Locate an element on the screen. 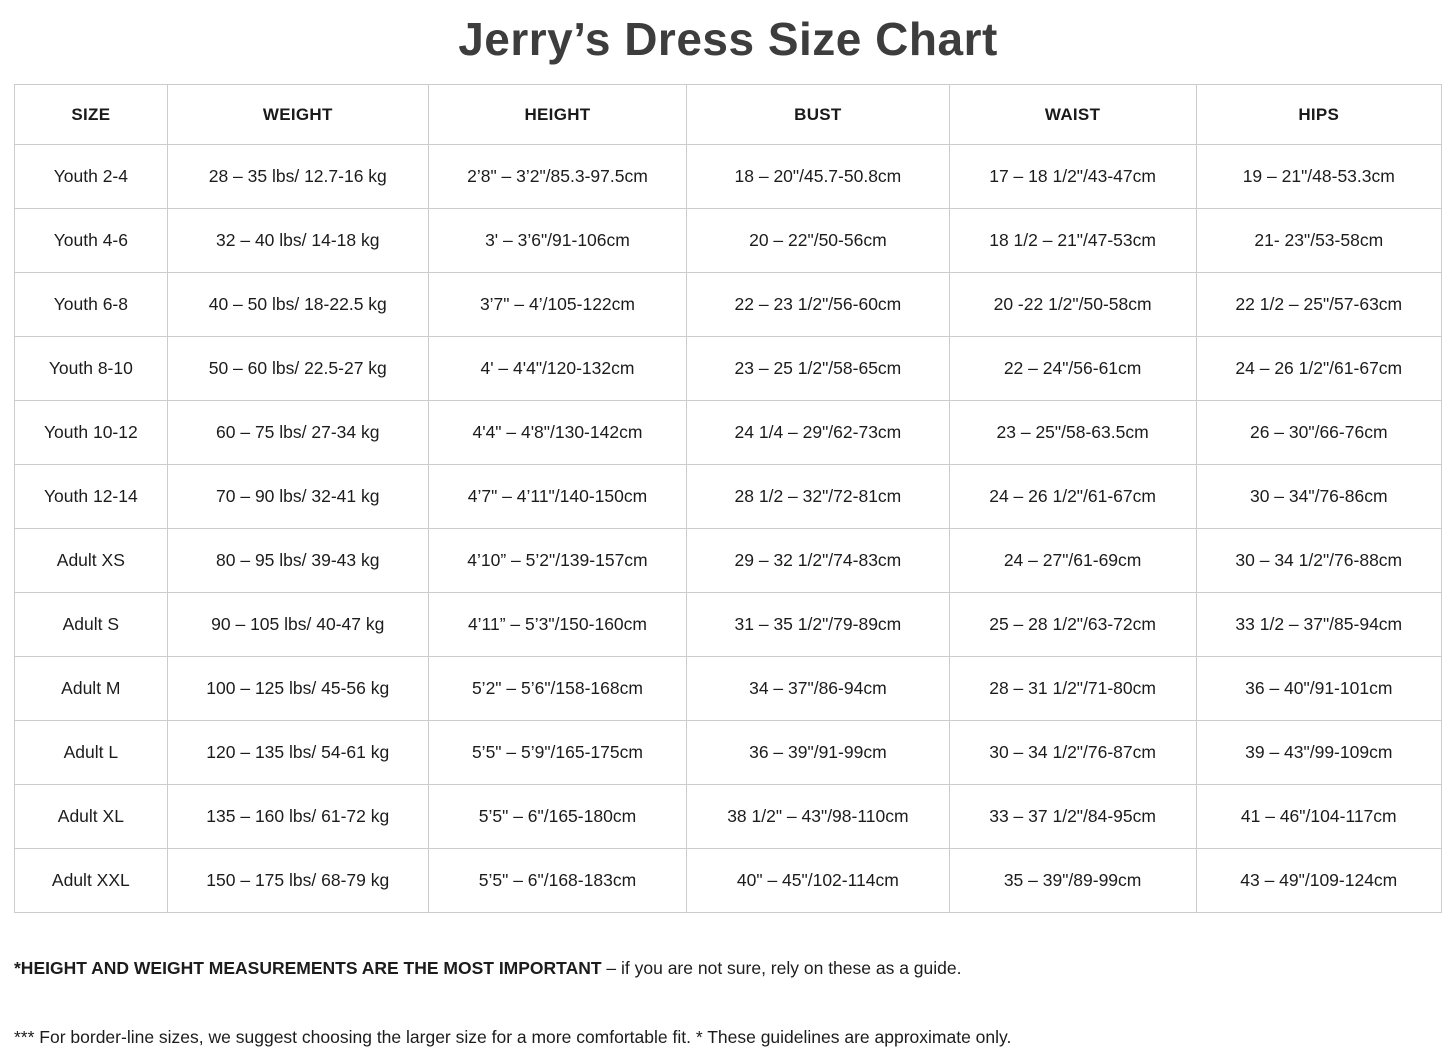  hips-cell: 43 – 49"/109-124cm is located at coordinates (1319, 880).